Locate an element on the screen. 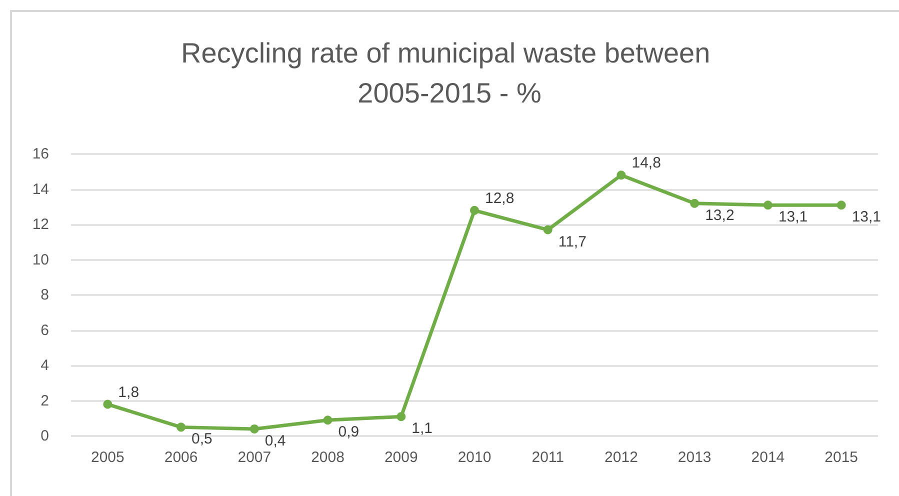 The width and height of the screenshot is (899, 496). data-label: 14,8 is located at coordinates (646, 163).